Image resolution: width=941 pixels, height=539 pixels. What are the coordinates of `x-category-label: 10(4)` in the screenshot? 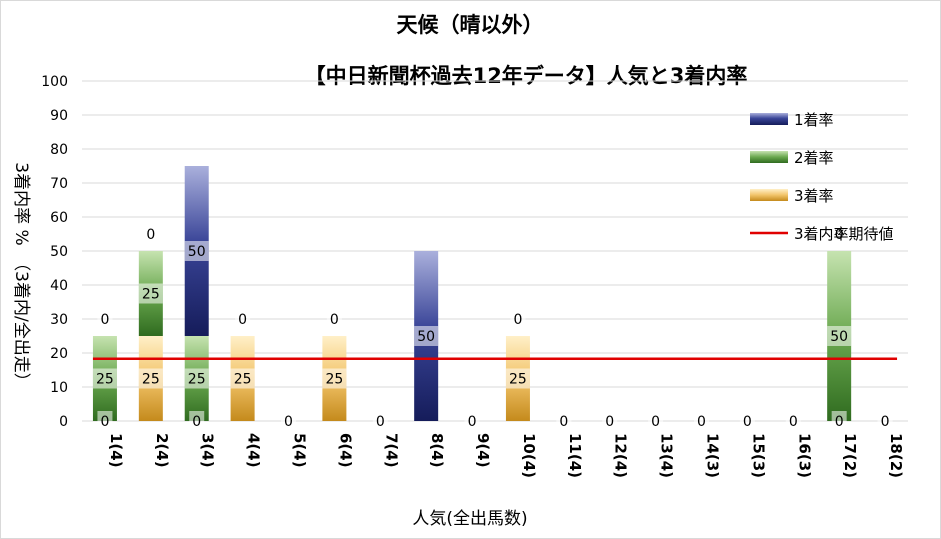 It's located at (529, 455).